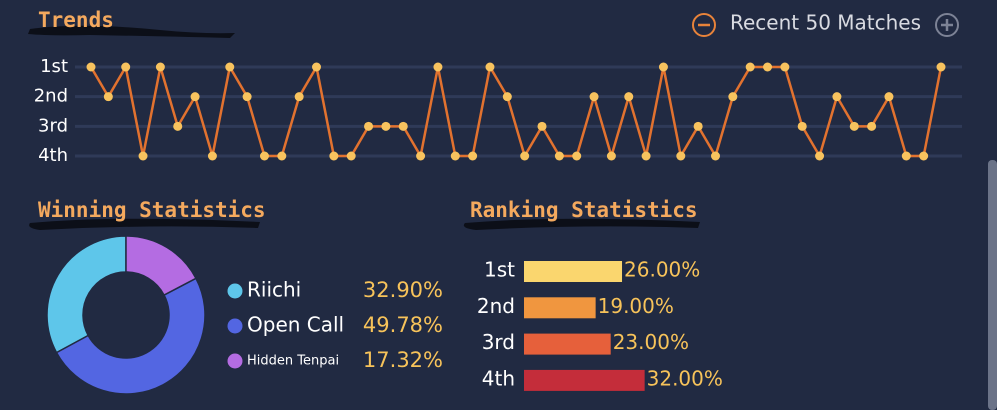 The width and height of the screenshot is (997, 410). Describe the element at coordinates (53, 155) in the screenshot. I see `y-tick-label: 4th` at that location.